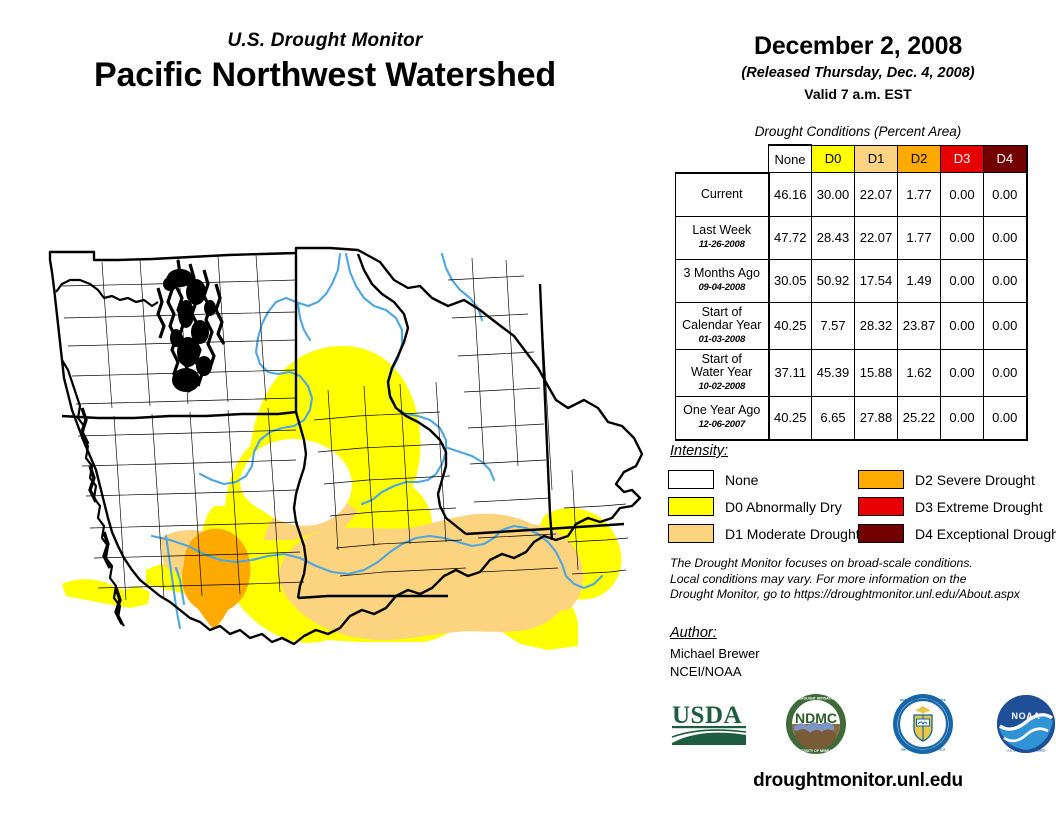  I want to click on table-header-d3: D3, so click(962, 158).